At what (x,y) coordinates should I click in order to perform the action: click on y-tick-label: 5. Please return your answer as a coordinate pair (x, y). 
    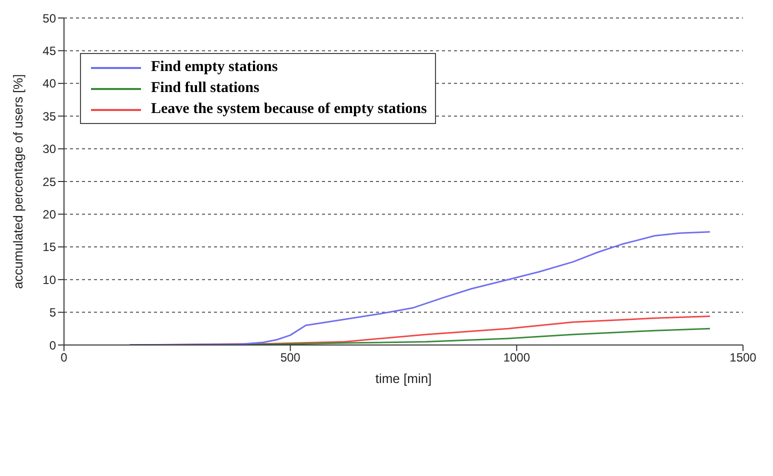
    Looking at the image, I should click on (52, 313).